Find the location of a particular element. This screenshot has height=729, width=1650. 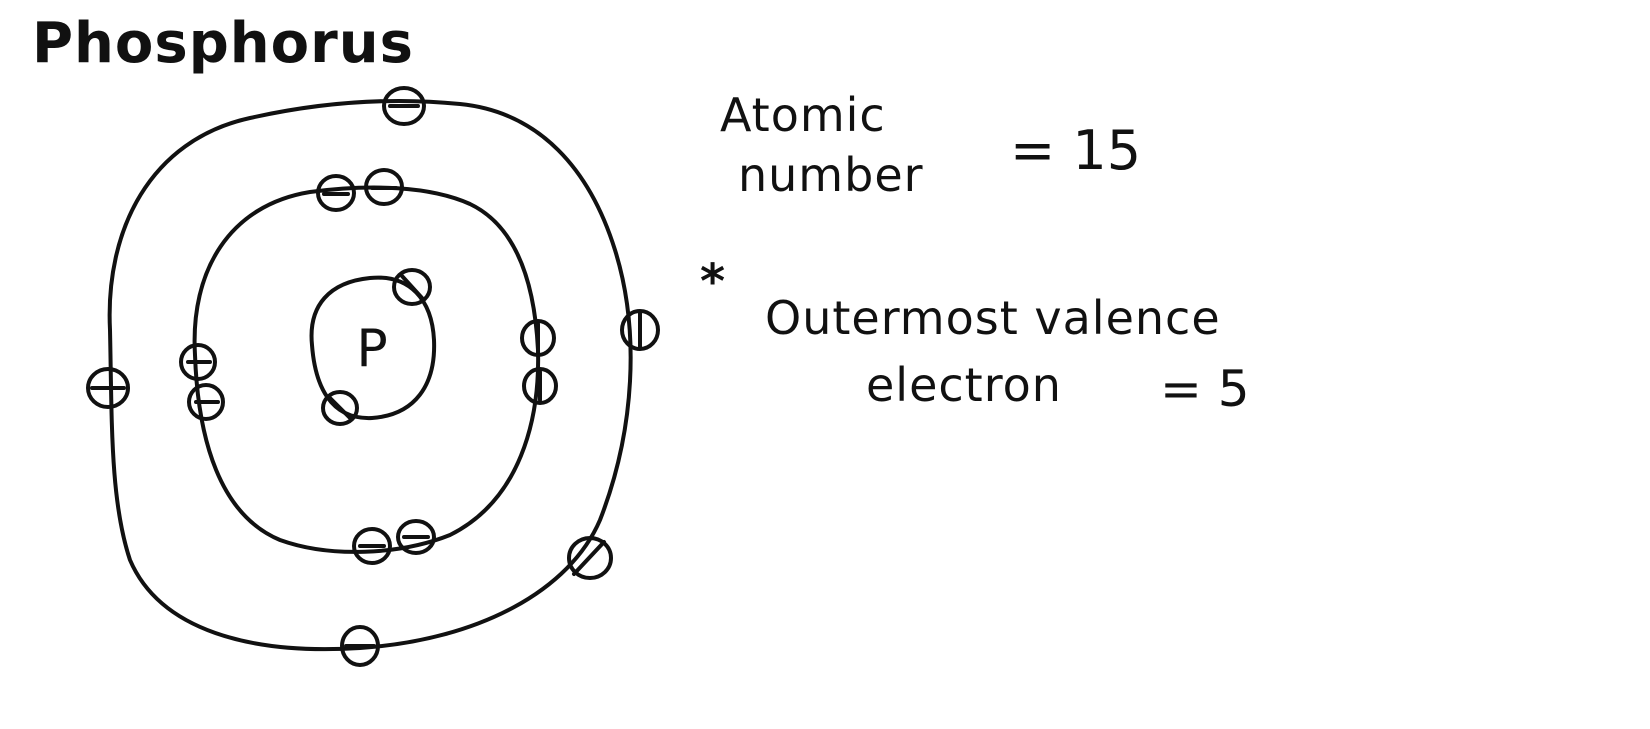

shell-1-electrons is located at coordinates (376, 347).